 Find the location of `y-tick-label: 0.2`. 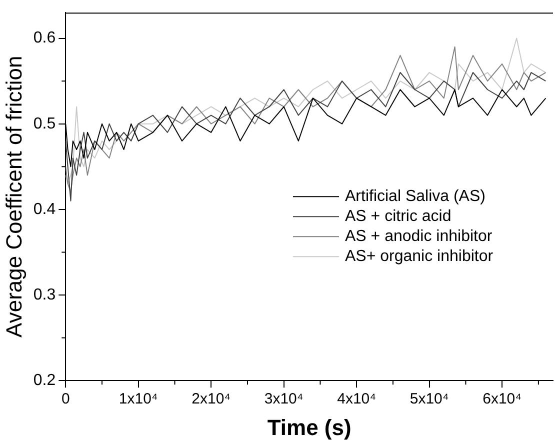

y-tick-label: 0.2 is located at coordinates (44, 381).